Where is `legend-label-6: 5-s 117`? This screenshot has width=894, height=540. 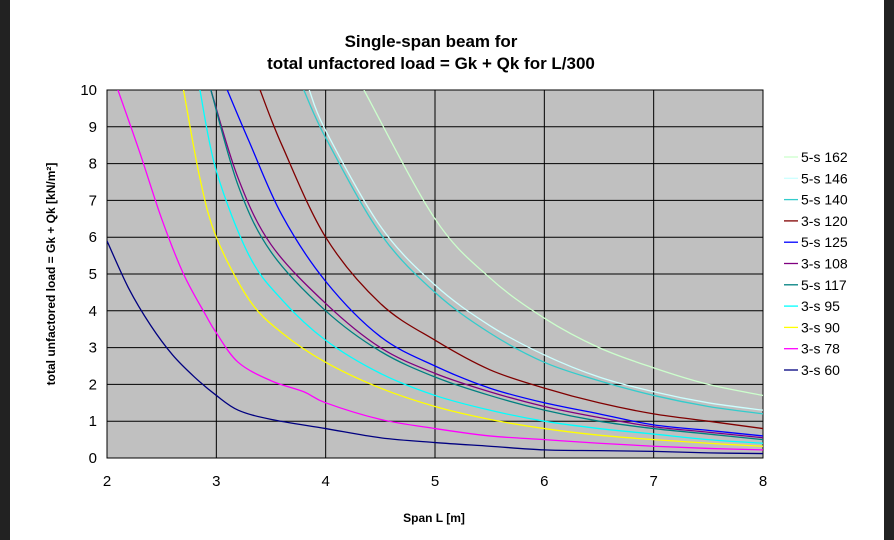
legend-label-6: 5-s 117 is located at coordinates (824, 285).